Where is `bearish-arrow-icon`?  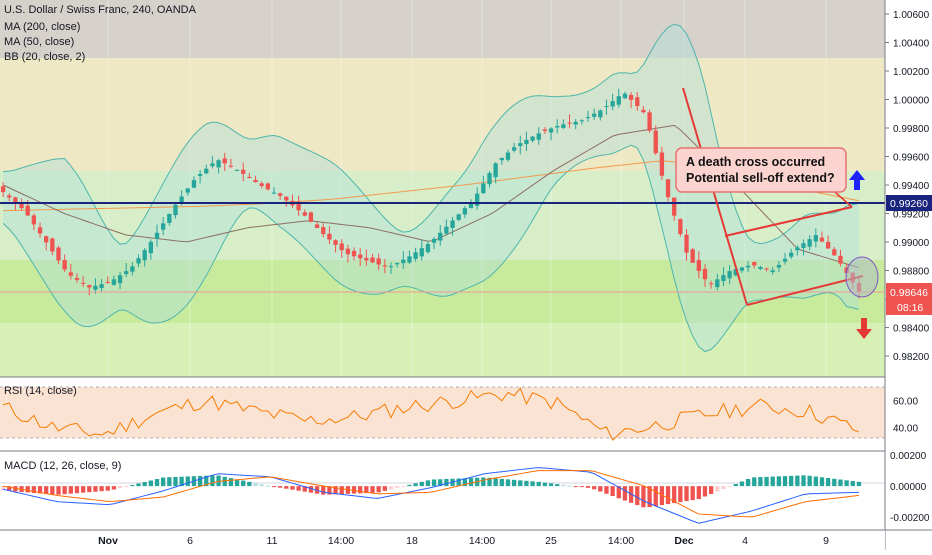
bearish-arrow-icon is located at coordinates (864, 328).